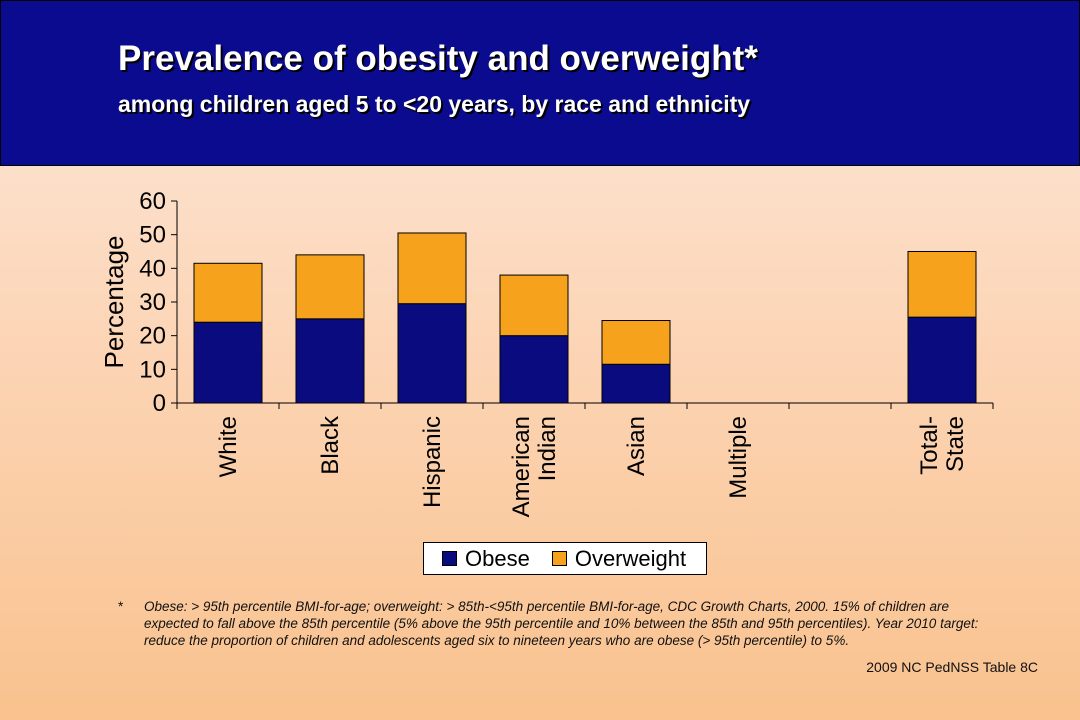 This screenshot has width=1080, height=720. Describe the element at coordinates (521, 466) in the screenshot. I see `x-tick-label: American` at that location.